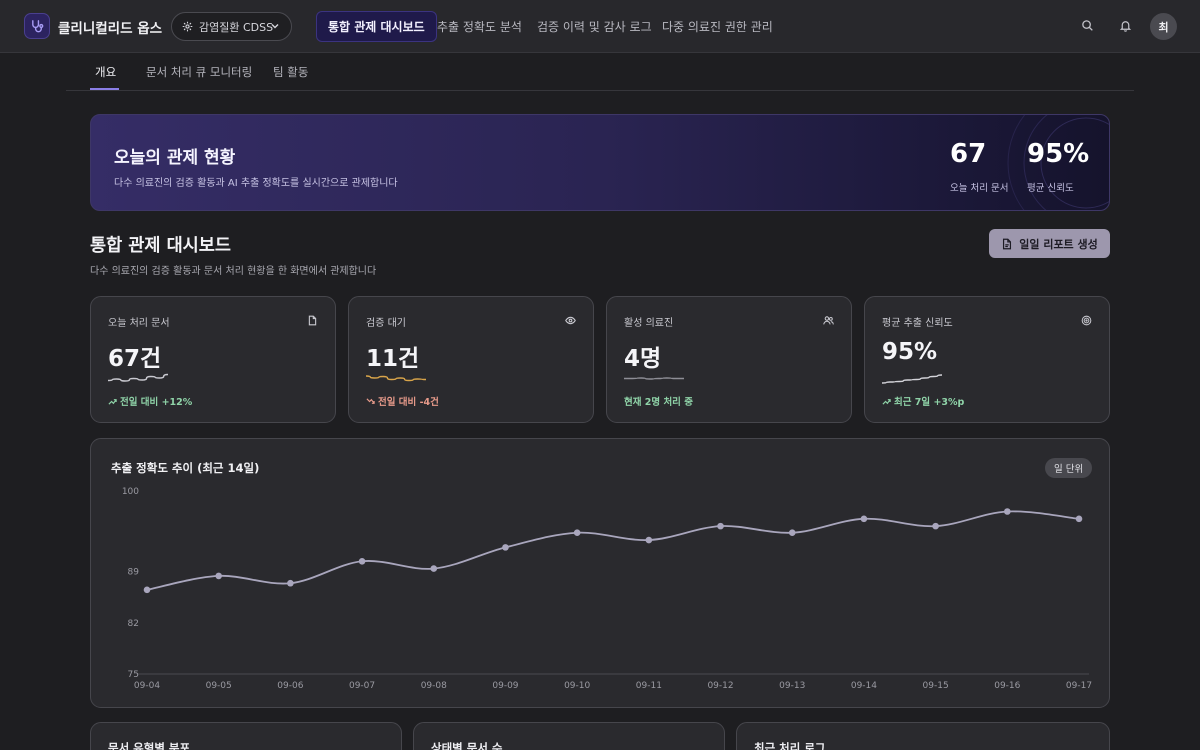 The height and width of the screenshot is (750, 1200). Describe the element at coordinates (185, 468) in the screenshot. I see `chart-title: 추출 정확도 추이 (최근 14일)` at that location.